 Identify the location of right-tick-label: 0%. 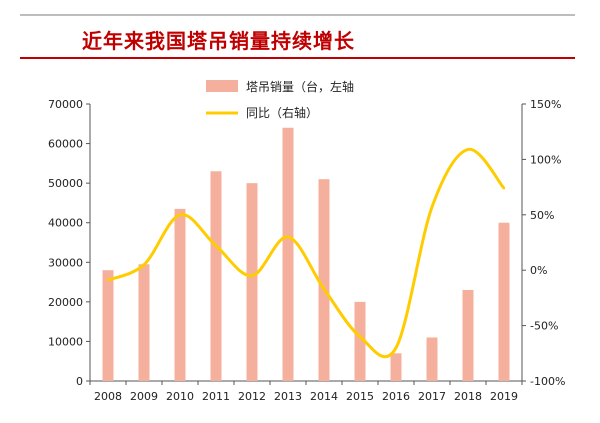
(538, 270).